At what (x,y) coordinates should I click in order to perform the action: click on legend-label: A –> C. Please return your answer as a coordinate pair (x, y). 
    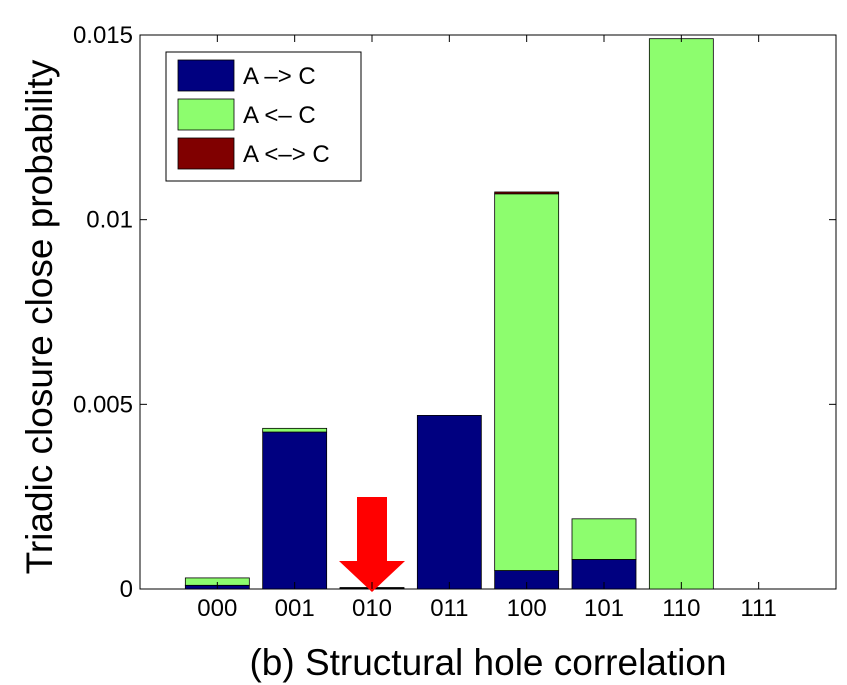
    Looking at the image, I should click on (279, 76).